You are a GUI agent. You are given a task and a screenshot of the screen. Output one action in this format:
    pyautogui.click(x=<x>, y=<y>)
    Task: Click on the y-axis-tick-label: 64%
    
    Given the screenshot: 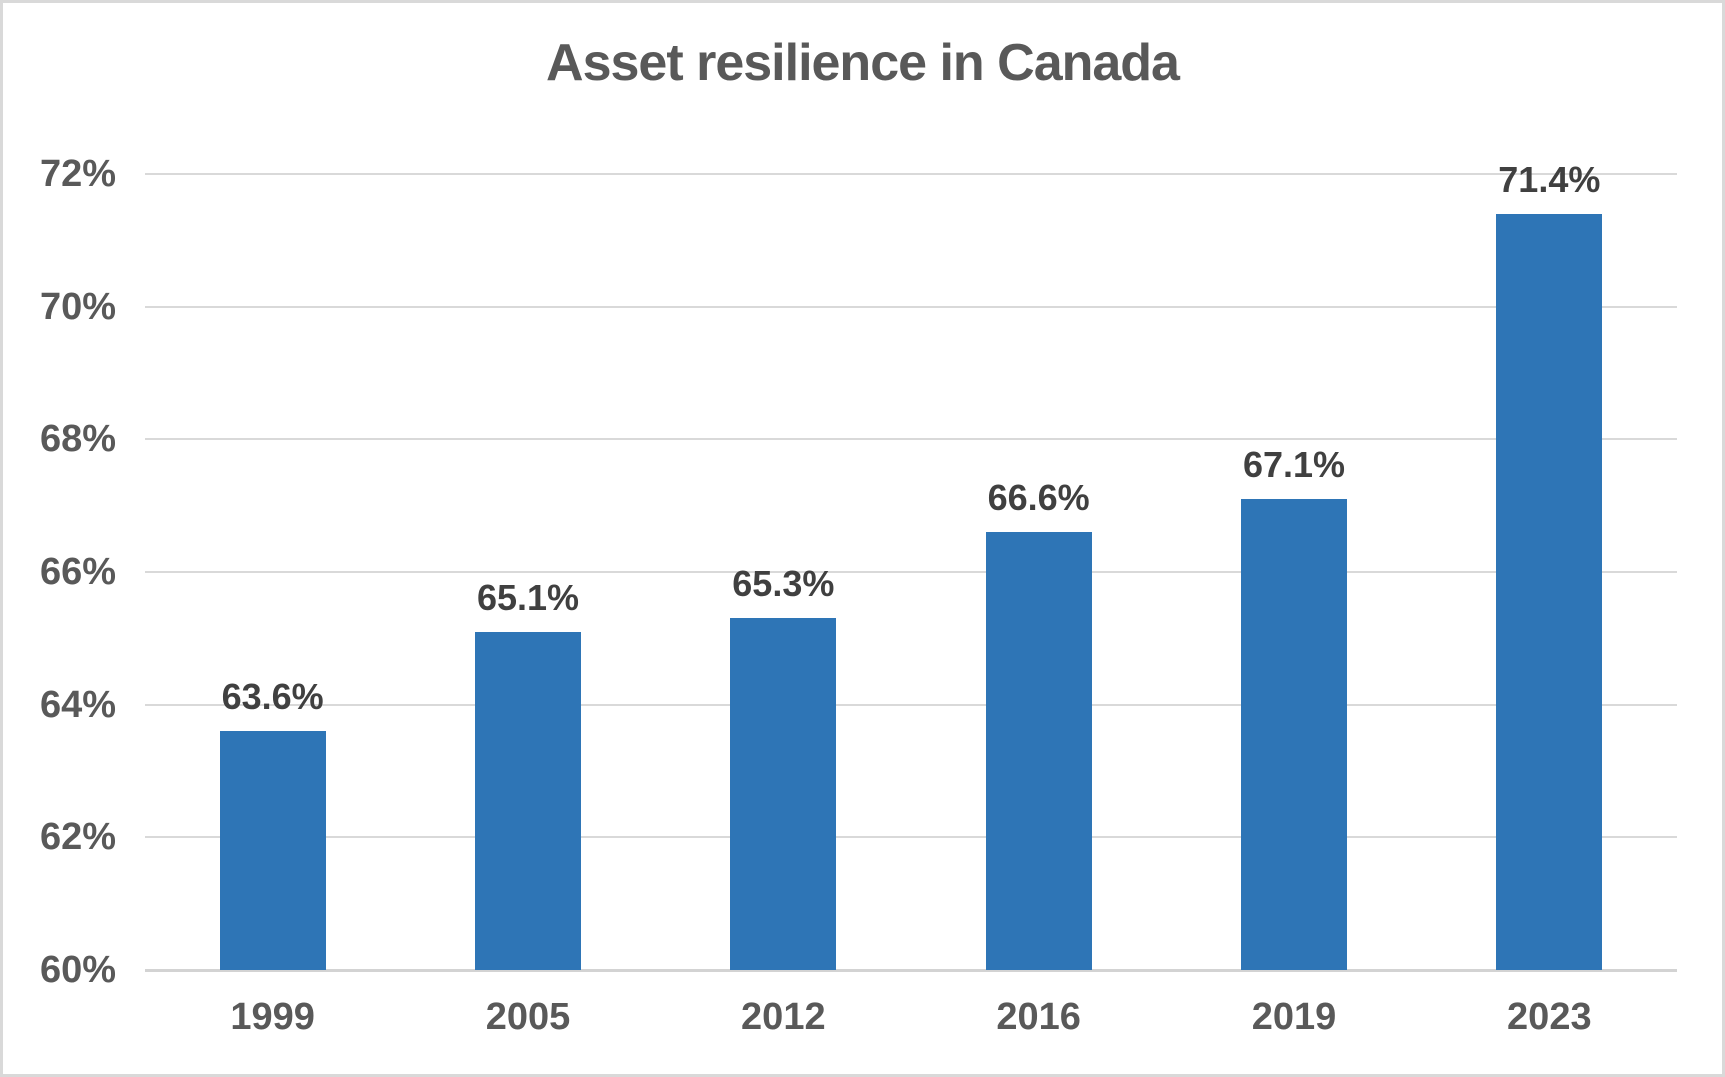 What is the action you would take?
    pyautogui.click(x=77, y=704)
    